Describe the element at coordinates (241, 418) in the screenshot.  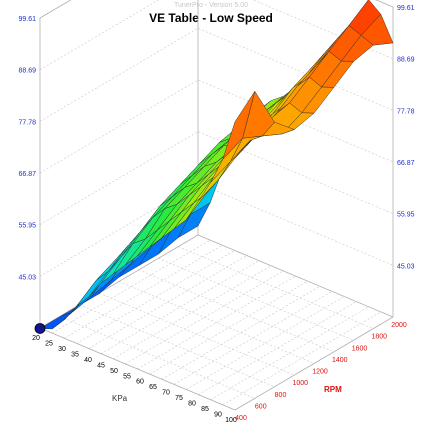
I see `y-tick-label: 400` at that location.